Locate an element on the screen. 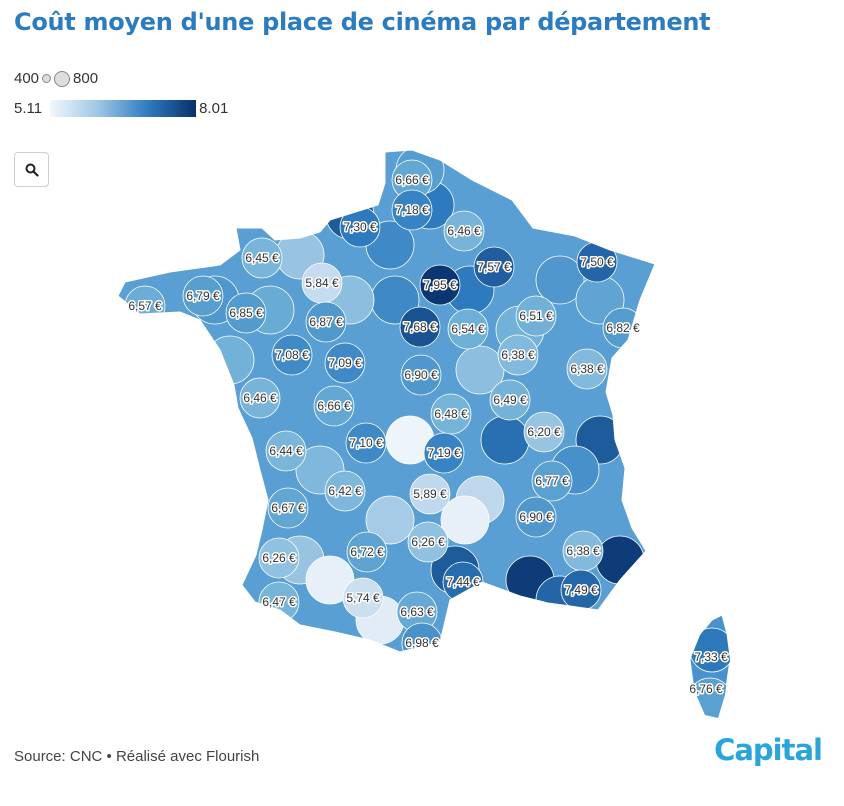  price-label: 7,68 € is located at coordinates (420, 327).